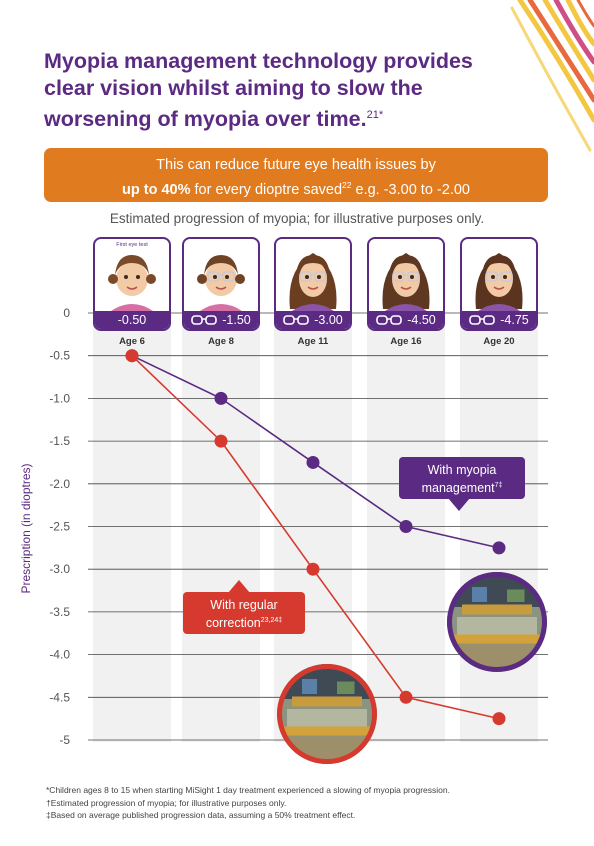  Describe the element at coordinates (132, 341) in the screenshot. I see `age-label-1: Age 6` at that location.